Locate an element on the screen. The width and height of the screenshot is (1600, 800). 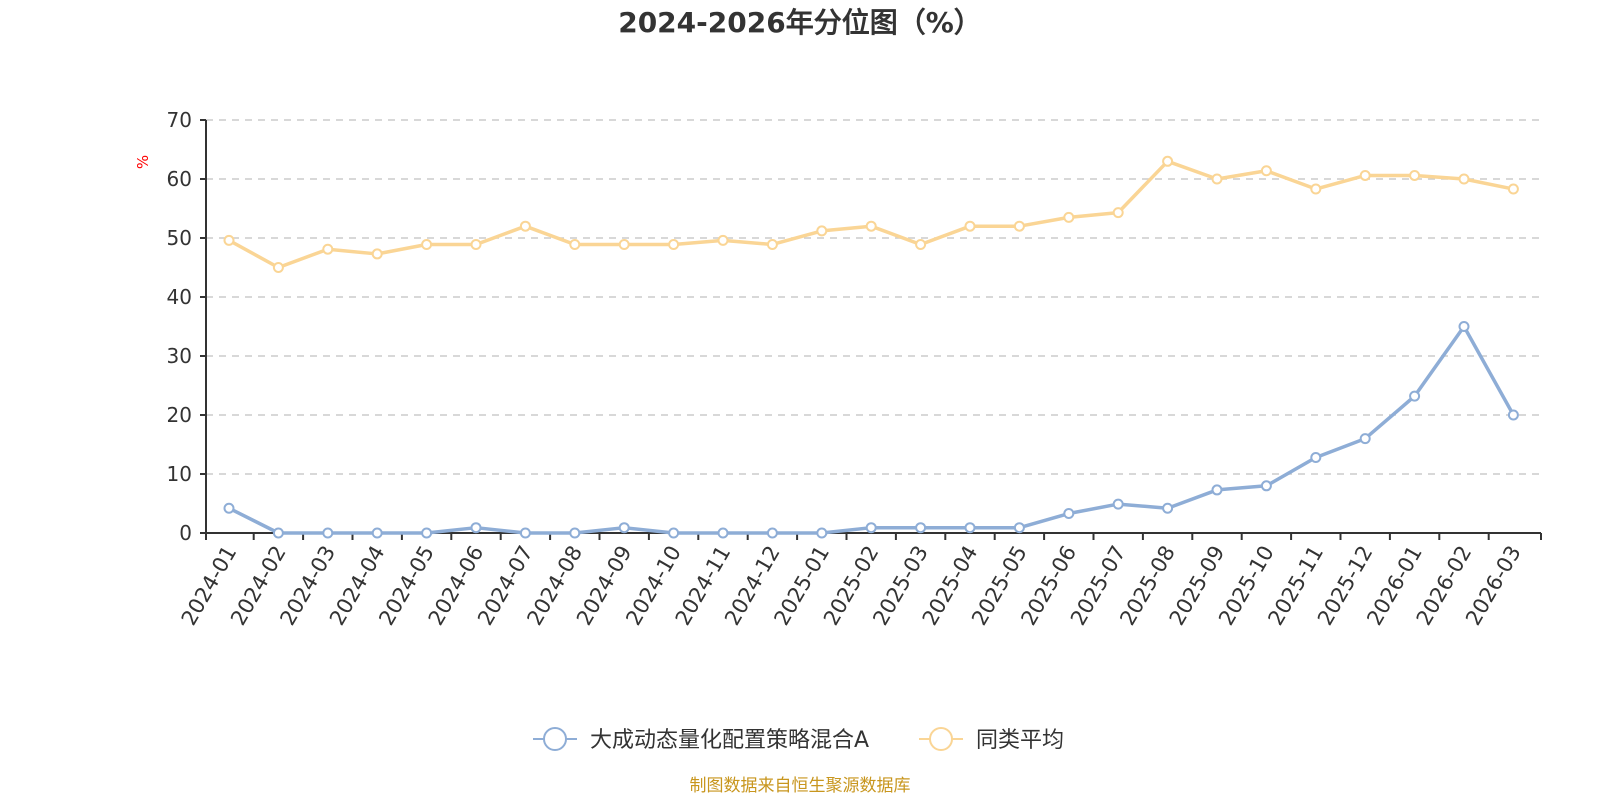
source-note: 制图数据来自恒生聚源数据库 is located at coordinates (800, 786).